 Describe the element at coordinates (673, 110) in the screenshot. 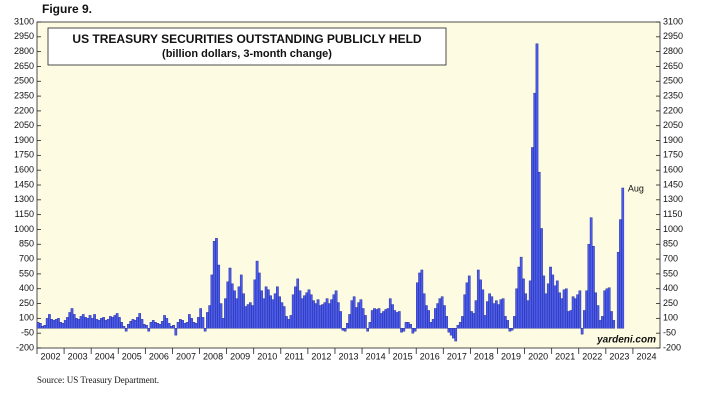

I see `y2-tick-label: 2200` at that location.